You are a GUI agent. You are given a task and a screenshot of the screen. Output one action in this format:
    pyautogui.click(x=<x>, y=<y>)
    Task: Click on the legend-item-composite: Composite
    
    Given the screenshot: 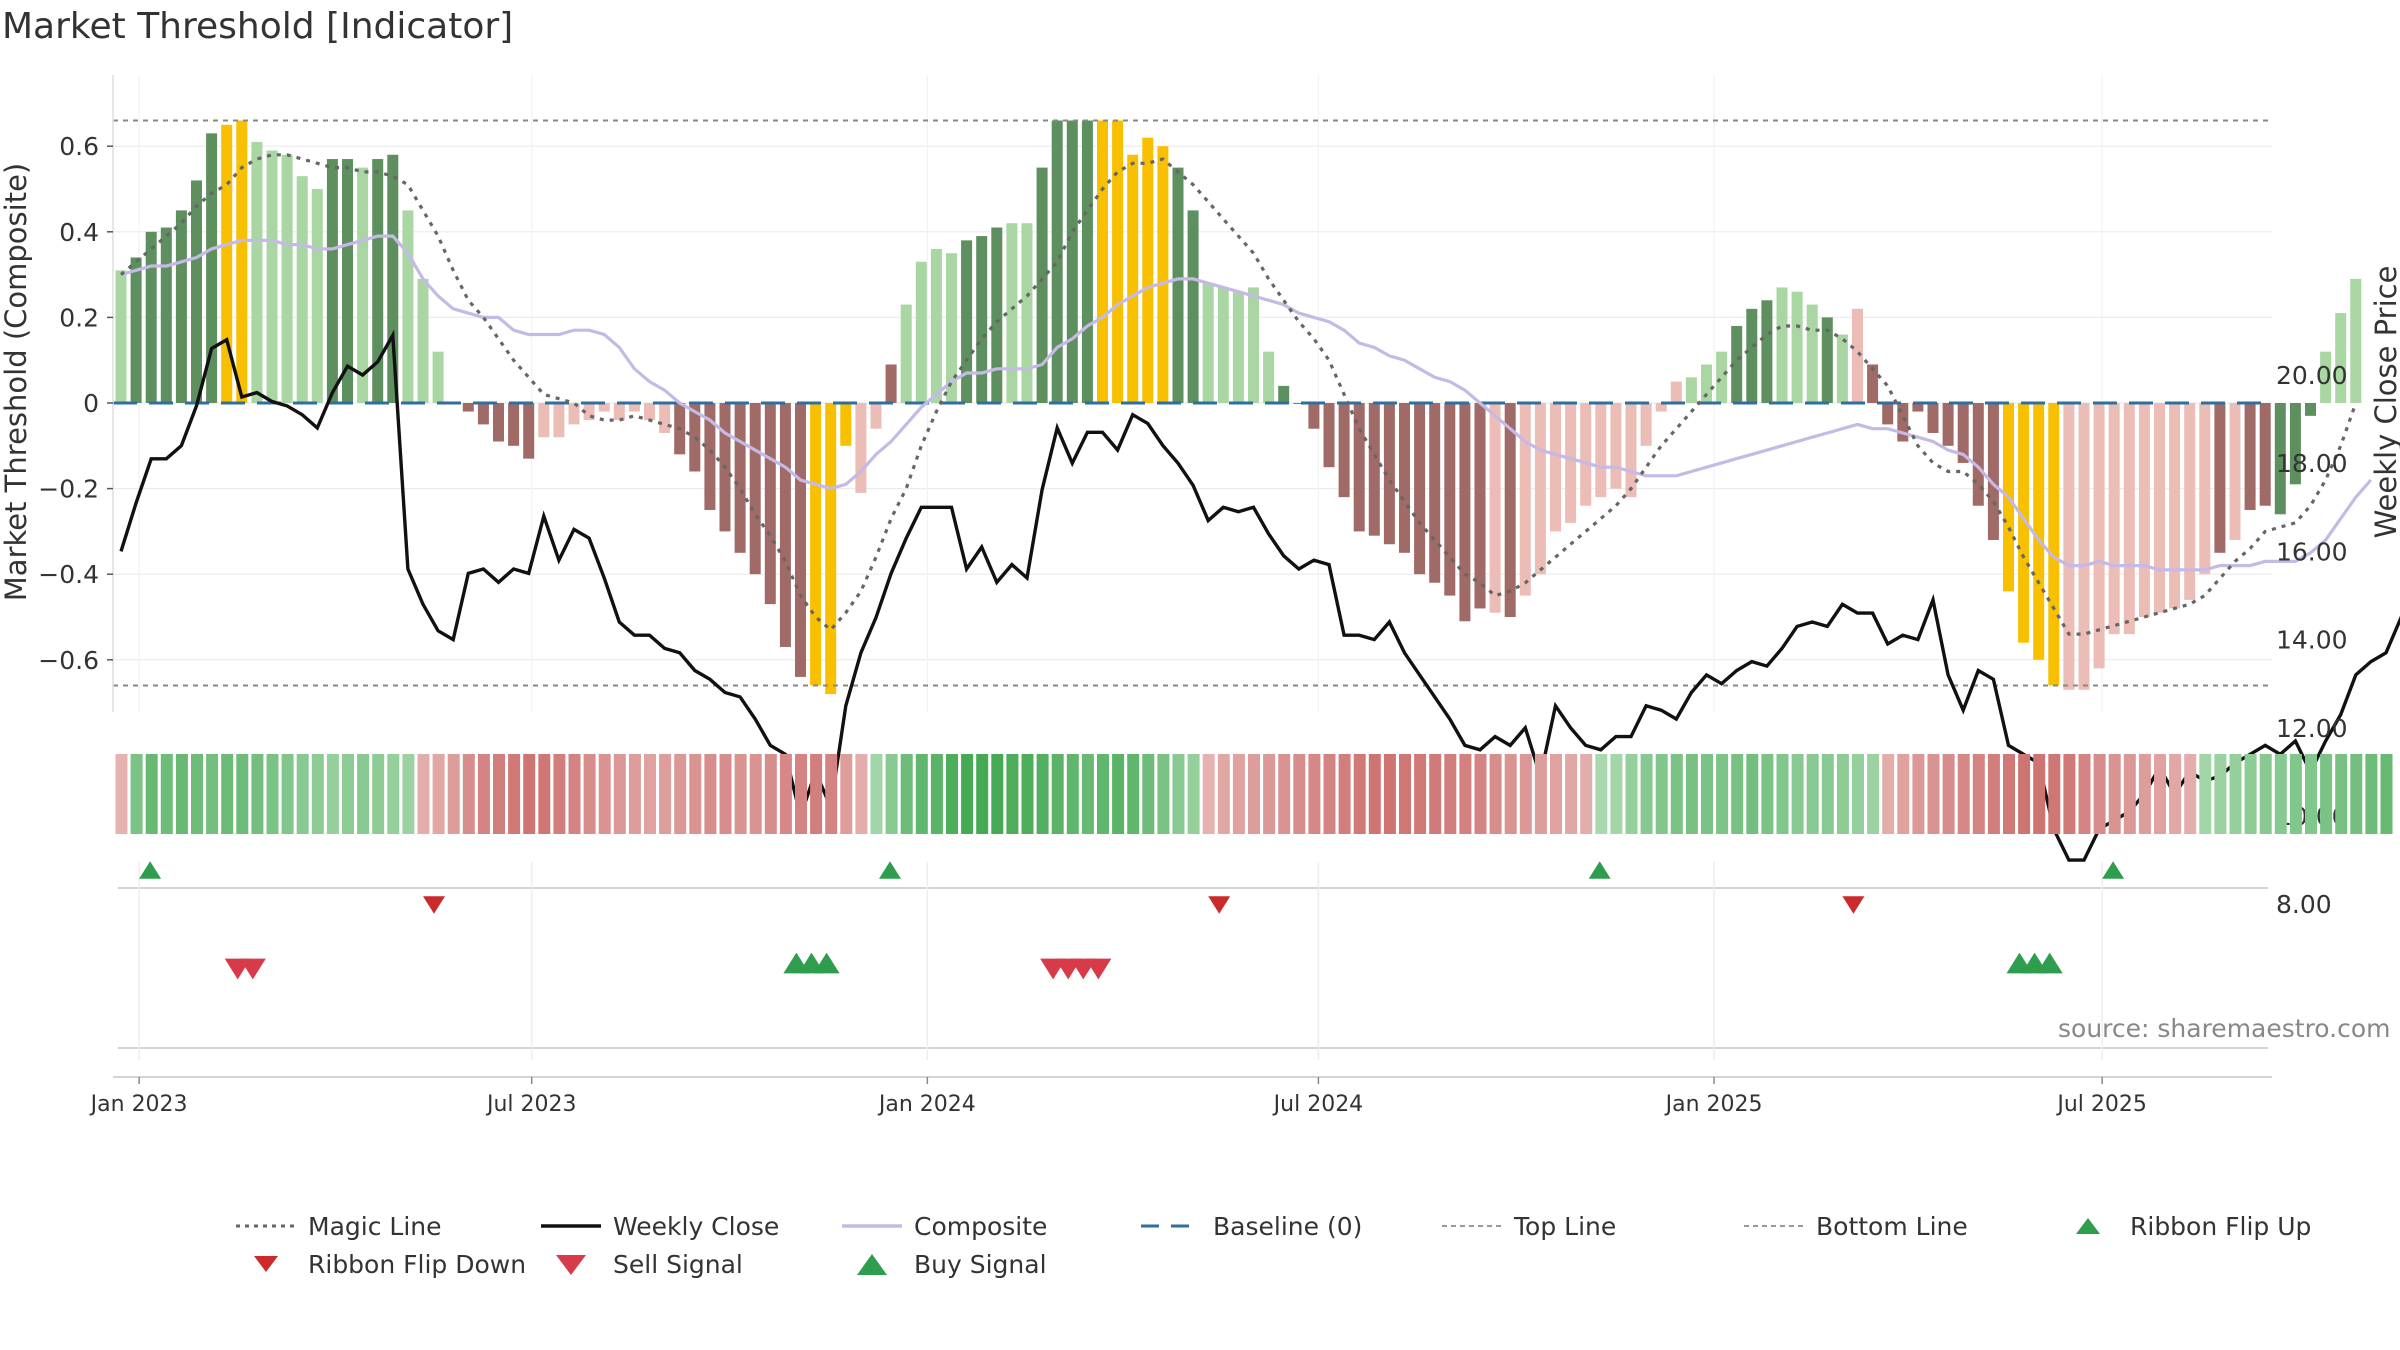 What is the action you would take?
    pyautogui.click(x=942, y=1226)
    